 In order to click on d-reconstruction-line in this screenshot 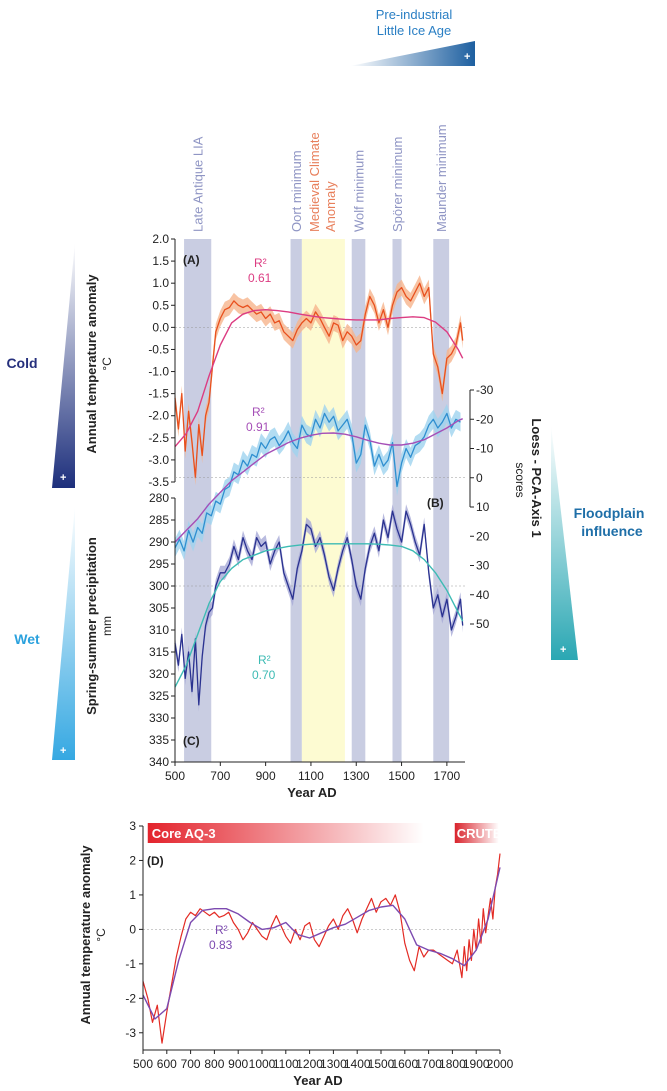, I will do `click(321, 948)`.